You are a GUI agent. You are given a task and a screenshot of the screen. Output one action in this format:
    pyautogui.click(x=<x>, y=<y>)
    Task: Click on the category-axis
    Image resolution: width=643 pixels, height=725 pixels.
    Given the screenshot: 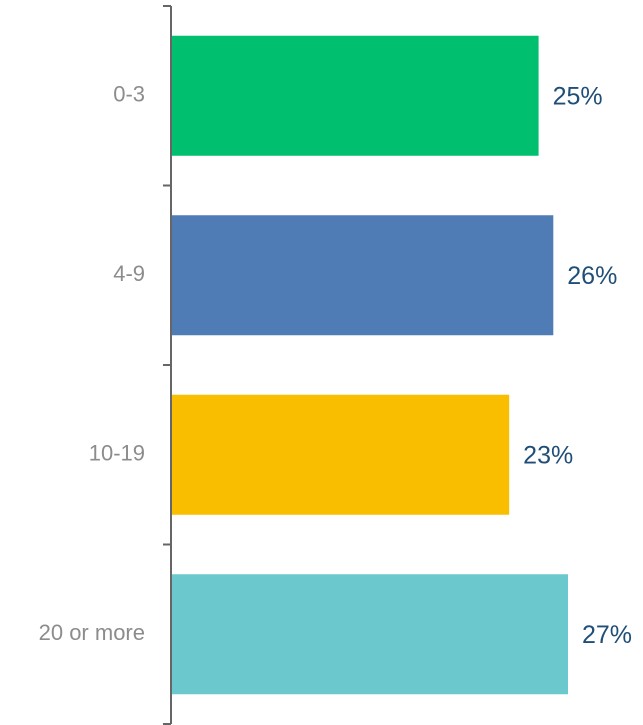 What is the action you would take?
    pyautogui.click(x=167, y=365)
    